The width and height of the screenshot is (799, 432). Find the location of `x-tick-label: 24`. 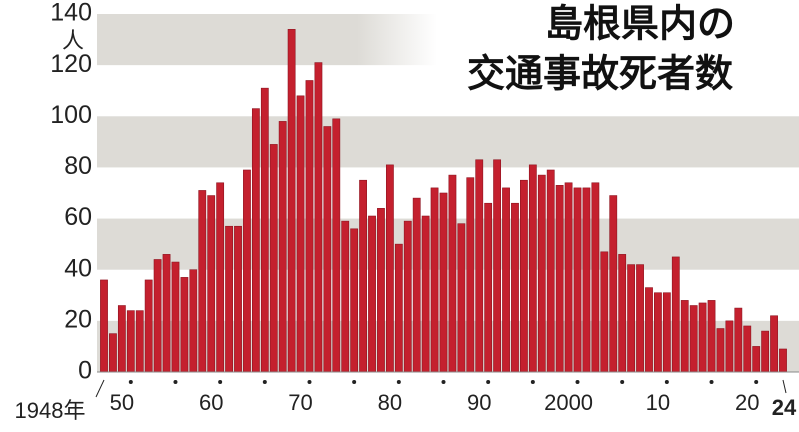

x-tick-label: 24 is located at coordinates (784, 407).